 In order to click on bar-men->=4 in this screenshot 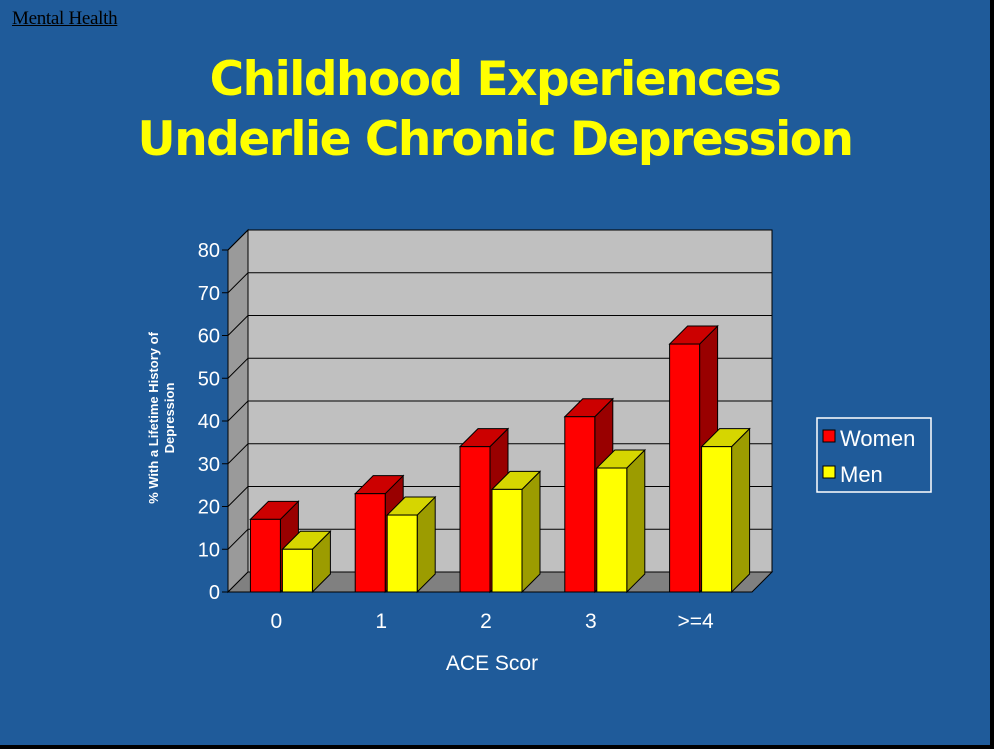, I will do `click(725, 510)`.